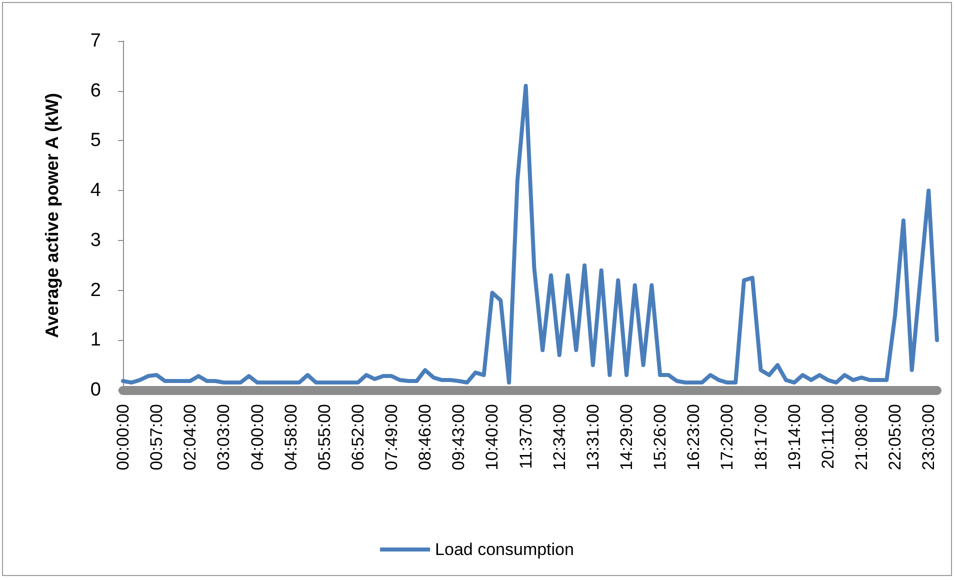 The width and height of the screenshot is (956, 580). What do you see at coordinates (95, 41) in the screenshot?
I see `y-tick-label: 7` at bounding box center [95, 41].